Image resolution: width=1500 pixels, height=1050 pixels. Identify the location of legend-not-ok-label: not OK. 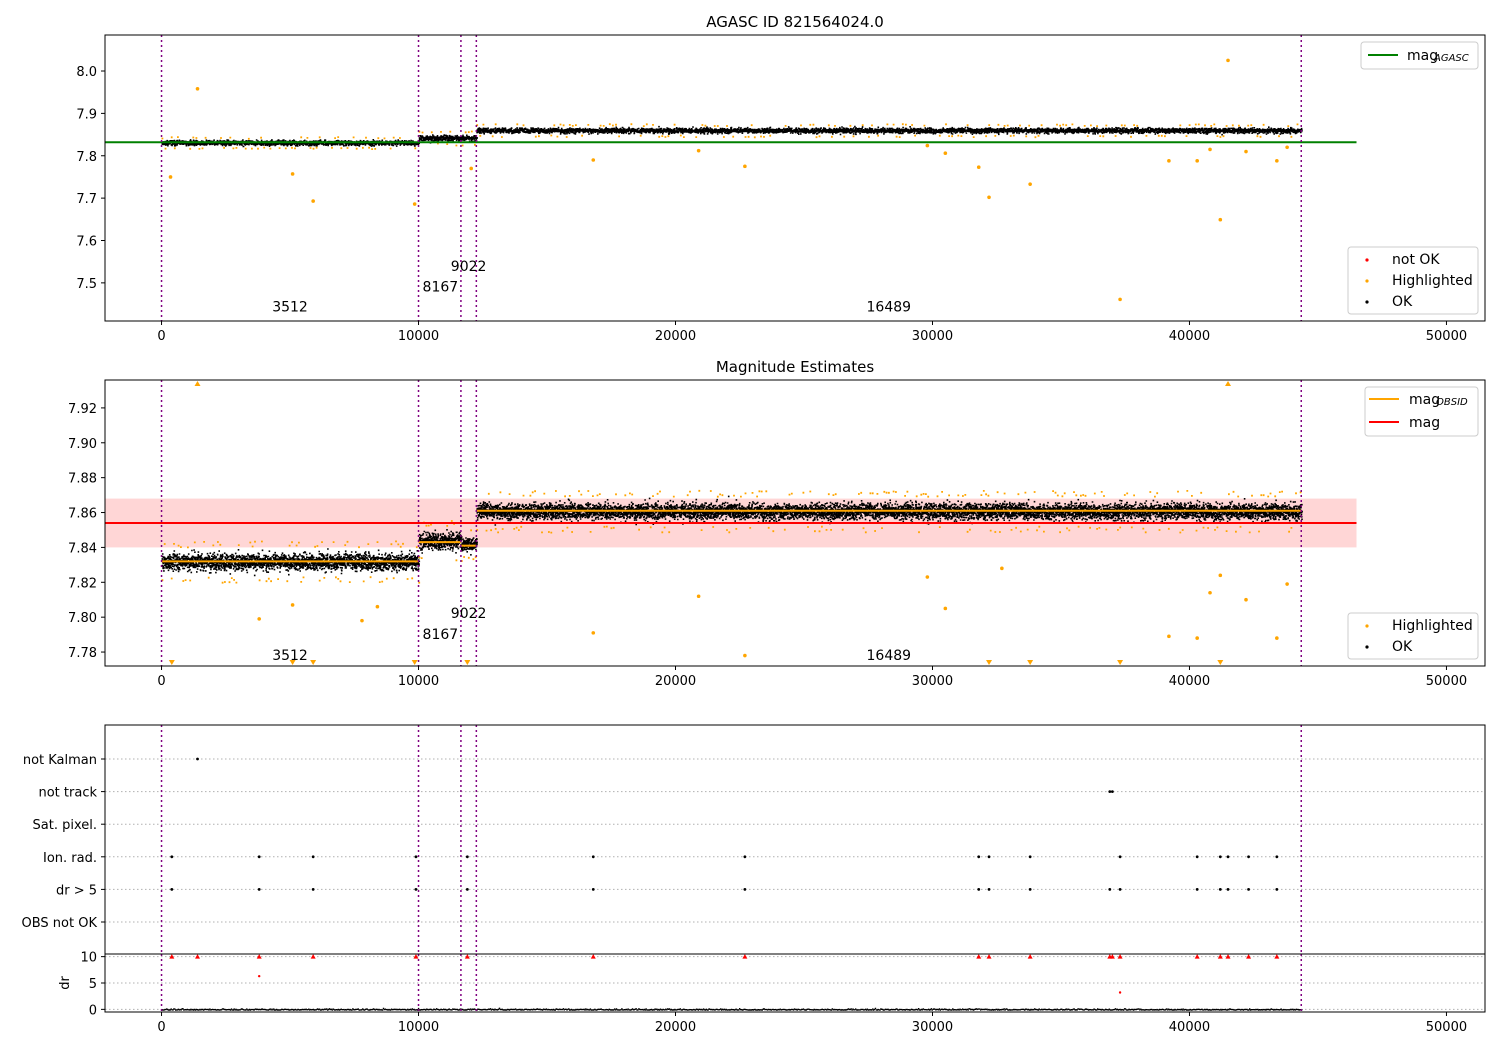
(1416, 260).